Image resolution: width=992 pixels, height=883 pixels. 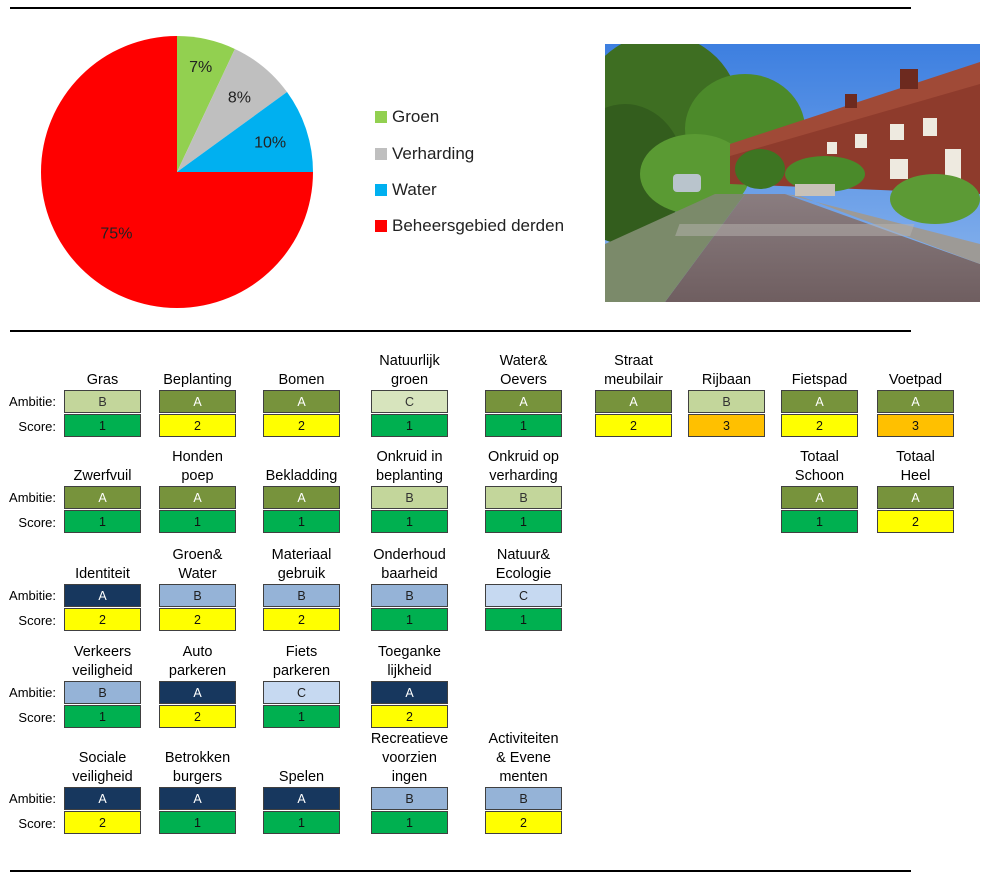 I want to click on pie-data-label: 7%, so click(x=200, y=67).